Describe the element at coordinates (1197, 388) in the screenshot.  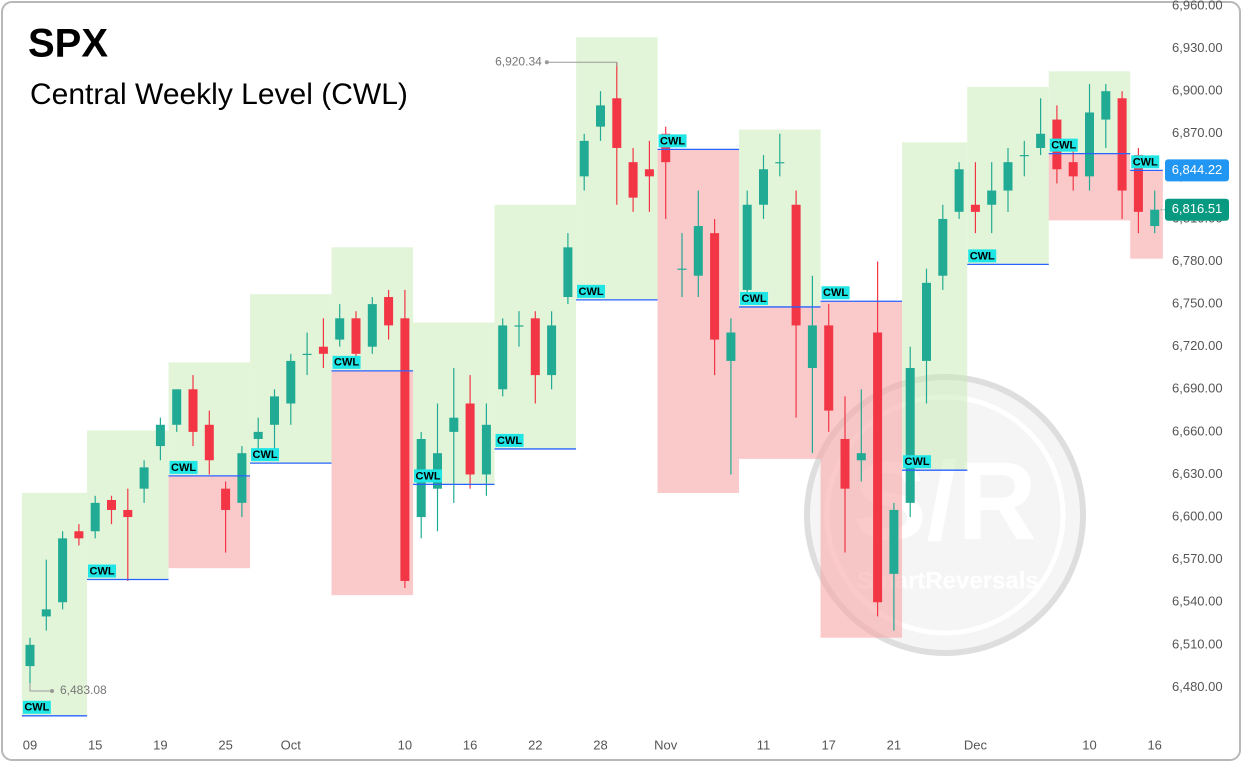
I see `y-tick-label: 6,690.00` at that location.